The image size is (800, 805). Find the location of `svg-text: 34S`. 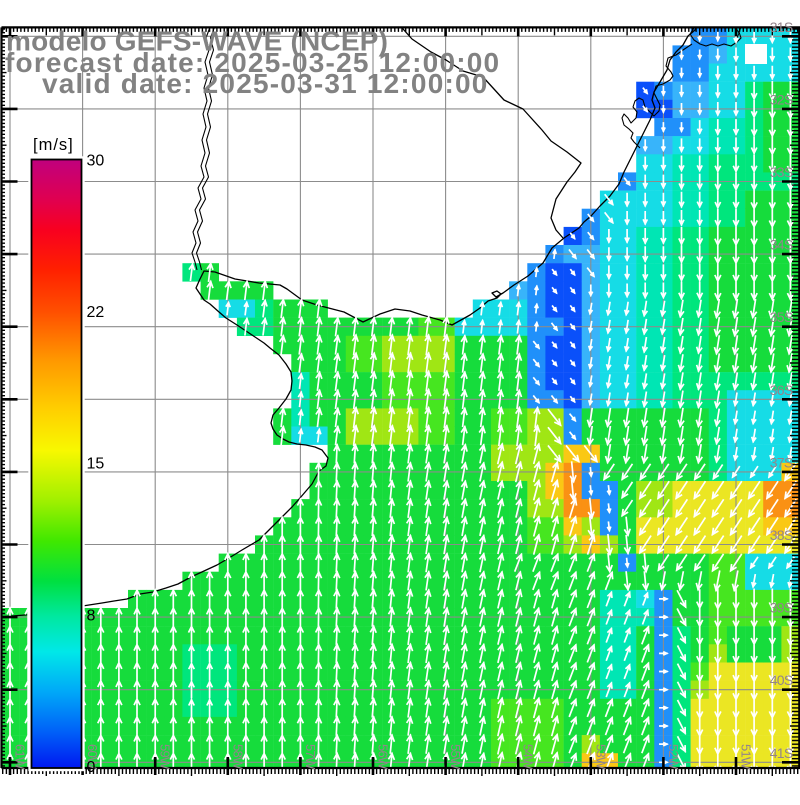

svg-text: 34S is located at coordinates (781, 245).